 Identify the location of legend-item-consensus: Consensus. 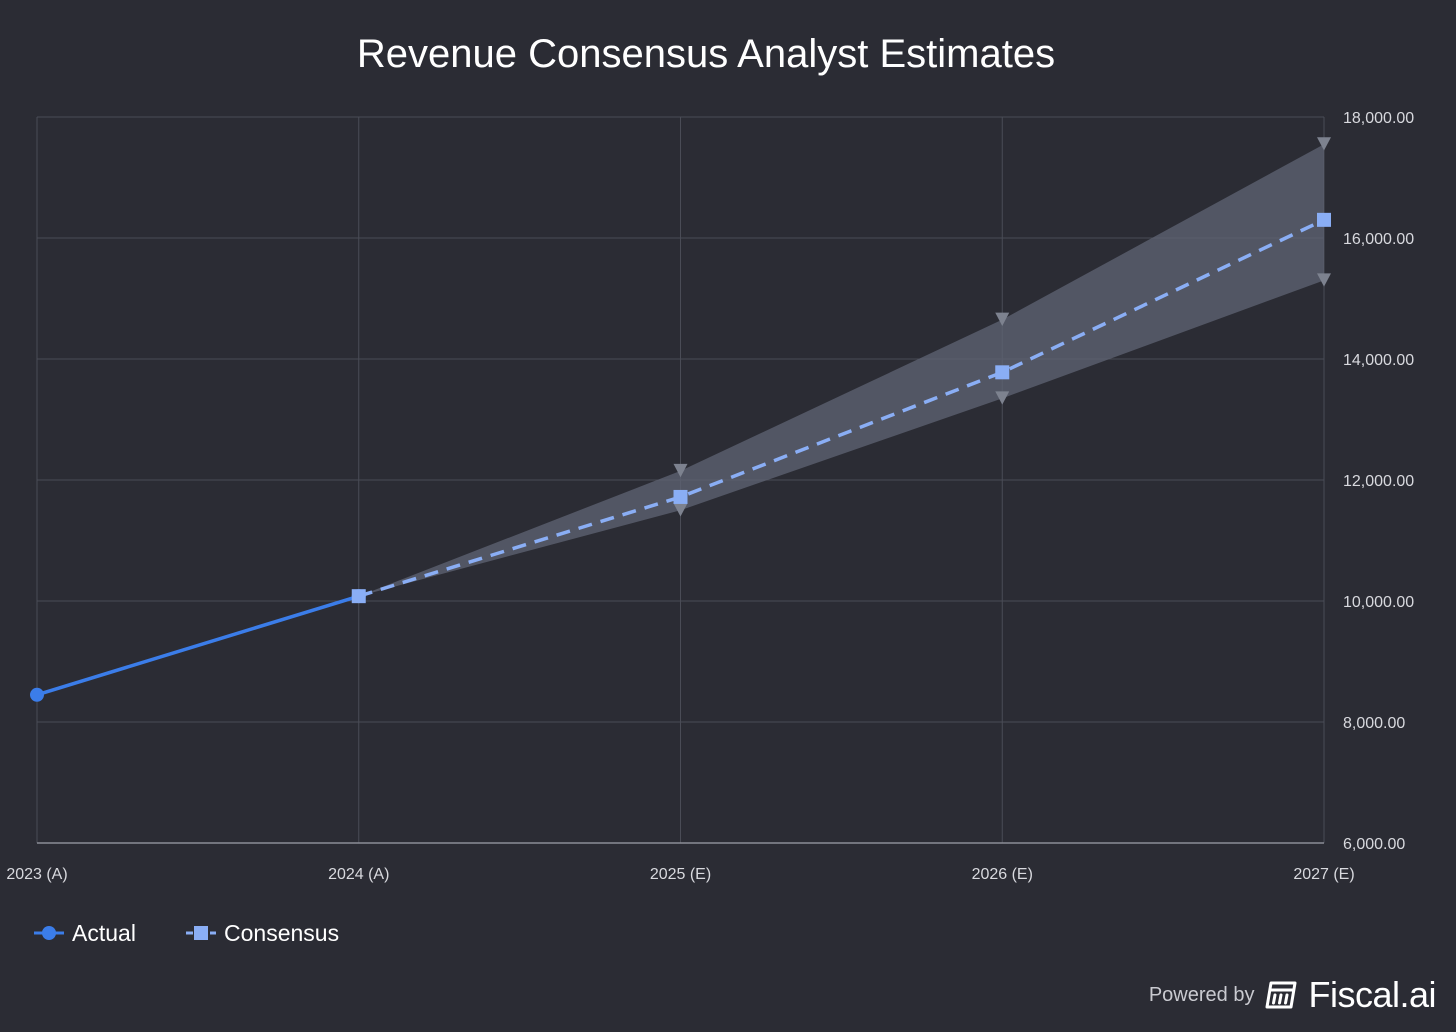
(262, 933).